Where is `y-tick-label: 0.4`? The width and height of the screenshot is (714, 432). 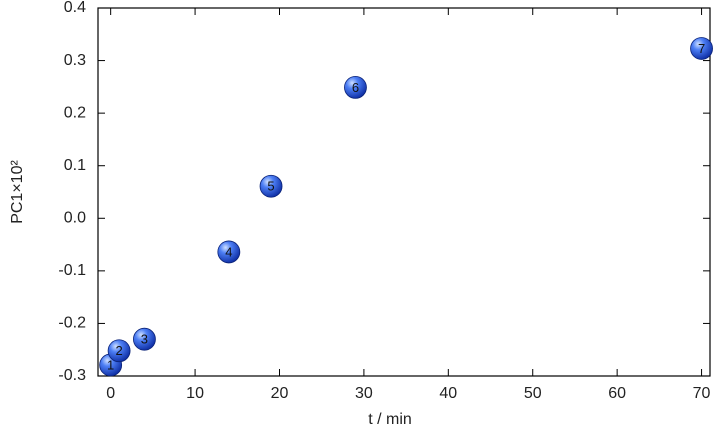 y-tick-label: 0.4 is located at coordinates (75, 8).